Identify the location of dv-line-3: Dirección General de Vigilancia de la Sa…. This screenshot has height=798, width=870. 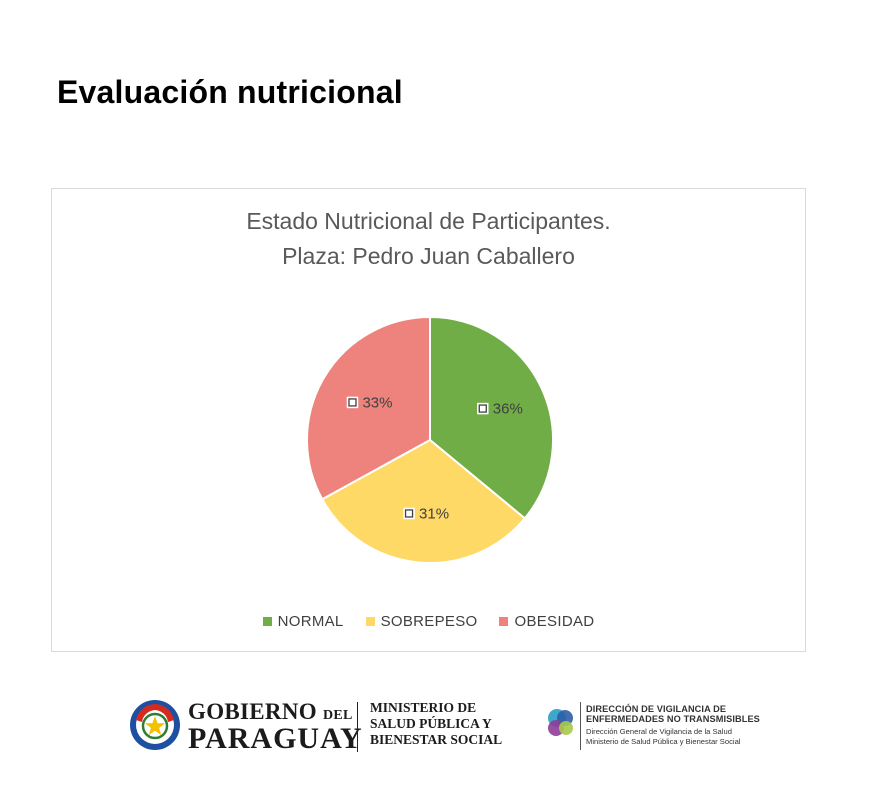
(659, 731).